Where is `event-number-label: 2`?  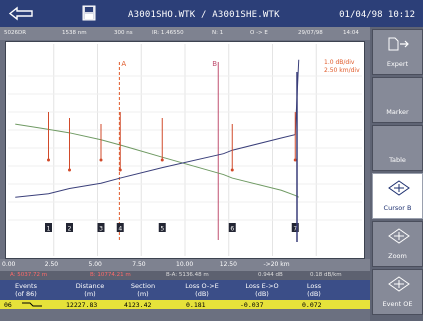
event-number-label: 2 is located at coordinates (70, 229).